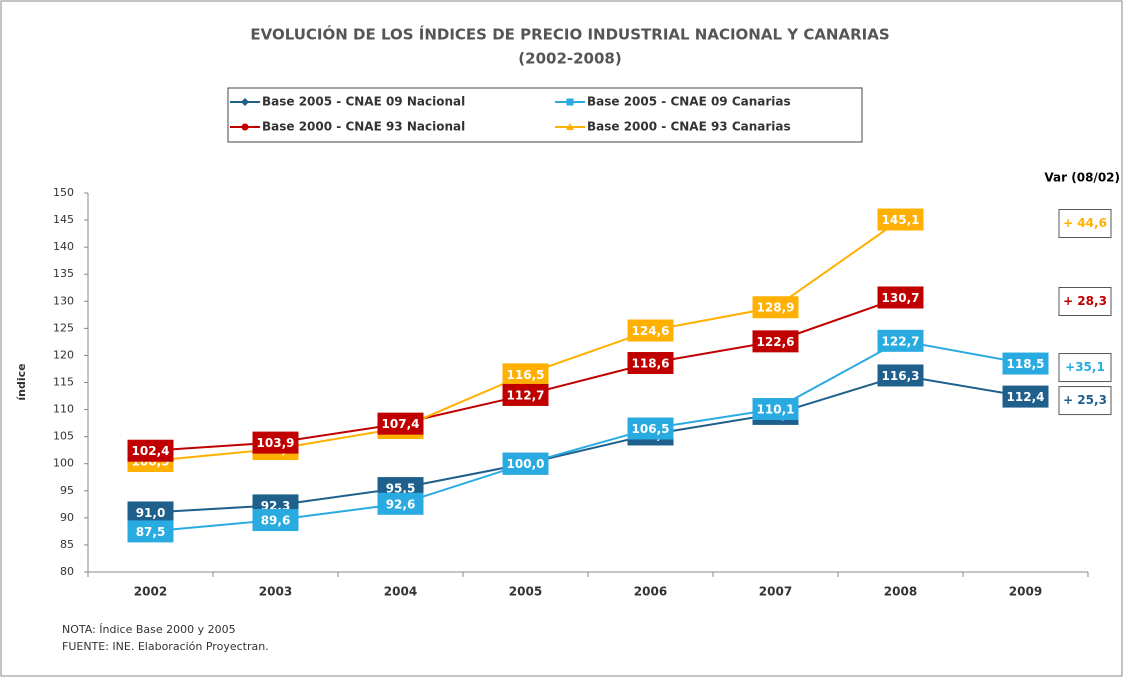 The width and height of the screenshot is (1123, 677). What do you see at coordinates (149, 629) in the screenshot?
I see `note: NOTA: Índice Base 2000 y 2005` at bounding box center [149, 629].